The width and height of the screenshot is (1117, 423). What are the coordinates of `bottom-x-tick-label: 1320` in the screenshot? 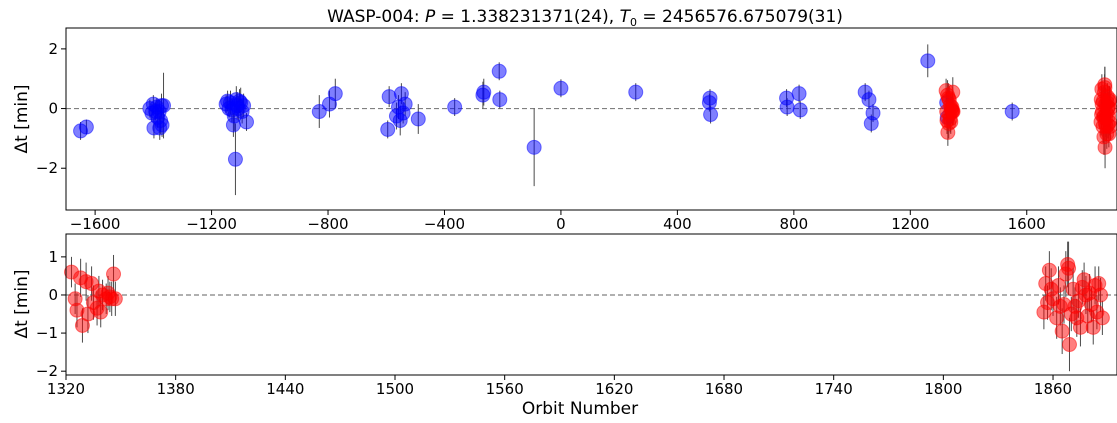 It's located at (66, 389).